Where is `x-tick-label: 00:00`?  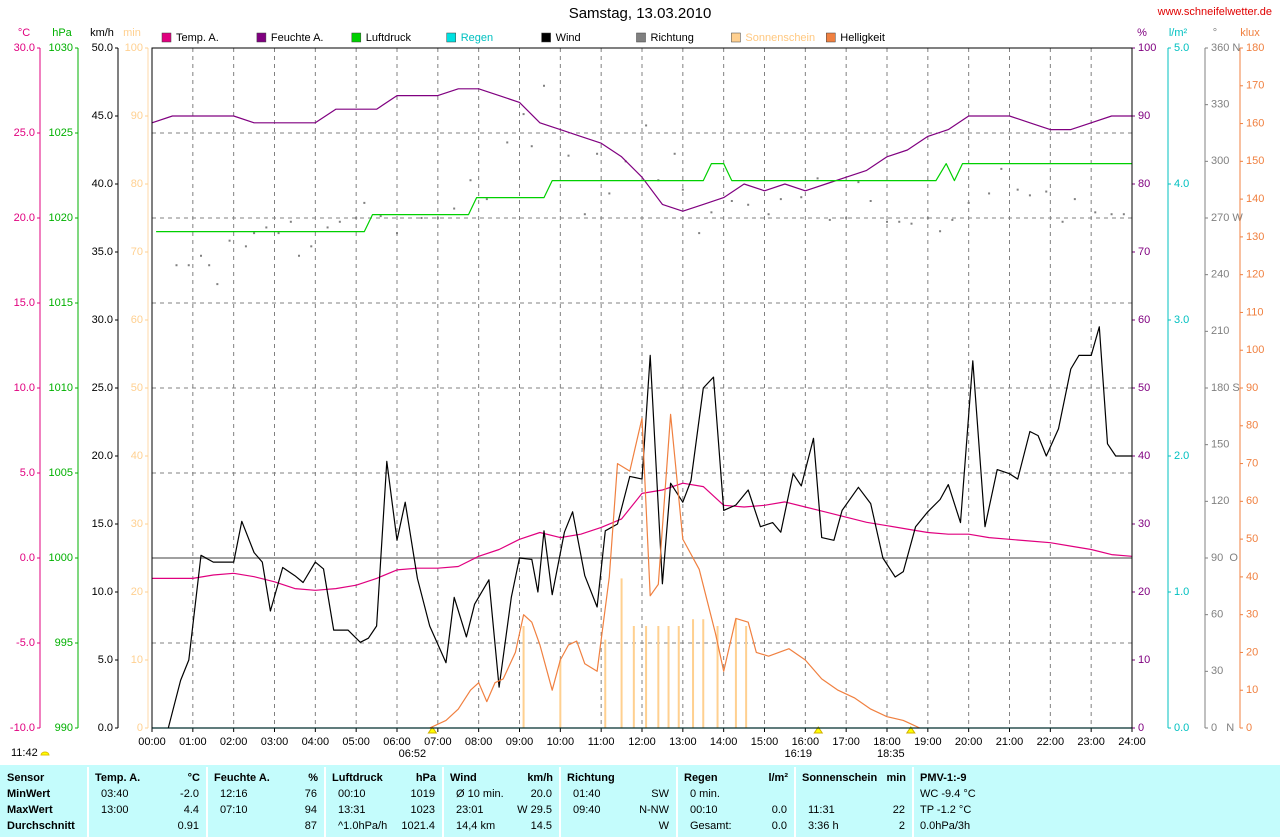
x-tick-label: 00:00 is located at coordinates (152, 742).